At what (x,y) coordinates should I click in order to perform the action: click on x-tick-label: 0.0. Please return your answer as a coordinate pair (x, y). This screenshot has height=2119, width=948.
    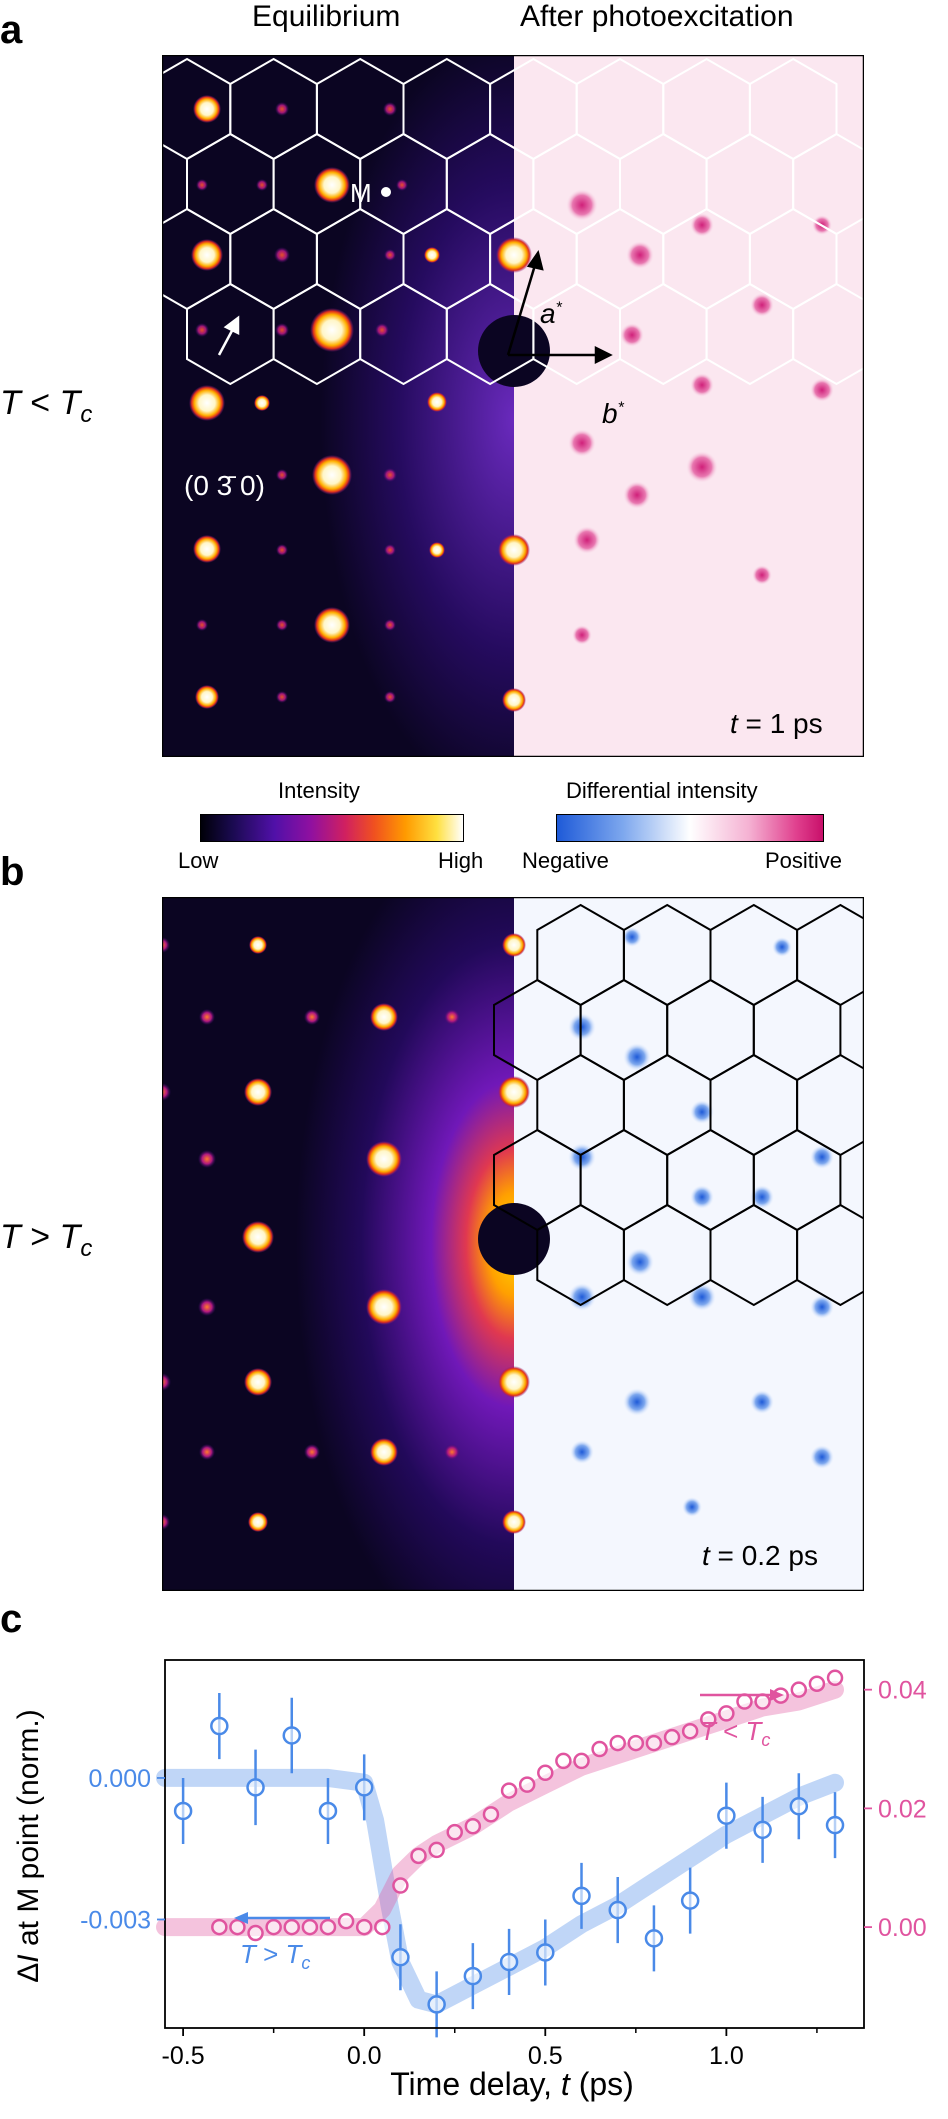
    Looking at the image, I should click on (364, 2056).